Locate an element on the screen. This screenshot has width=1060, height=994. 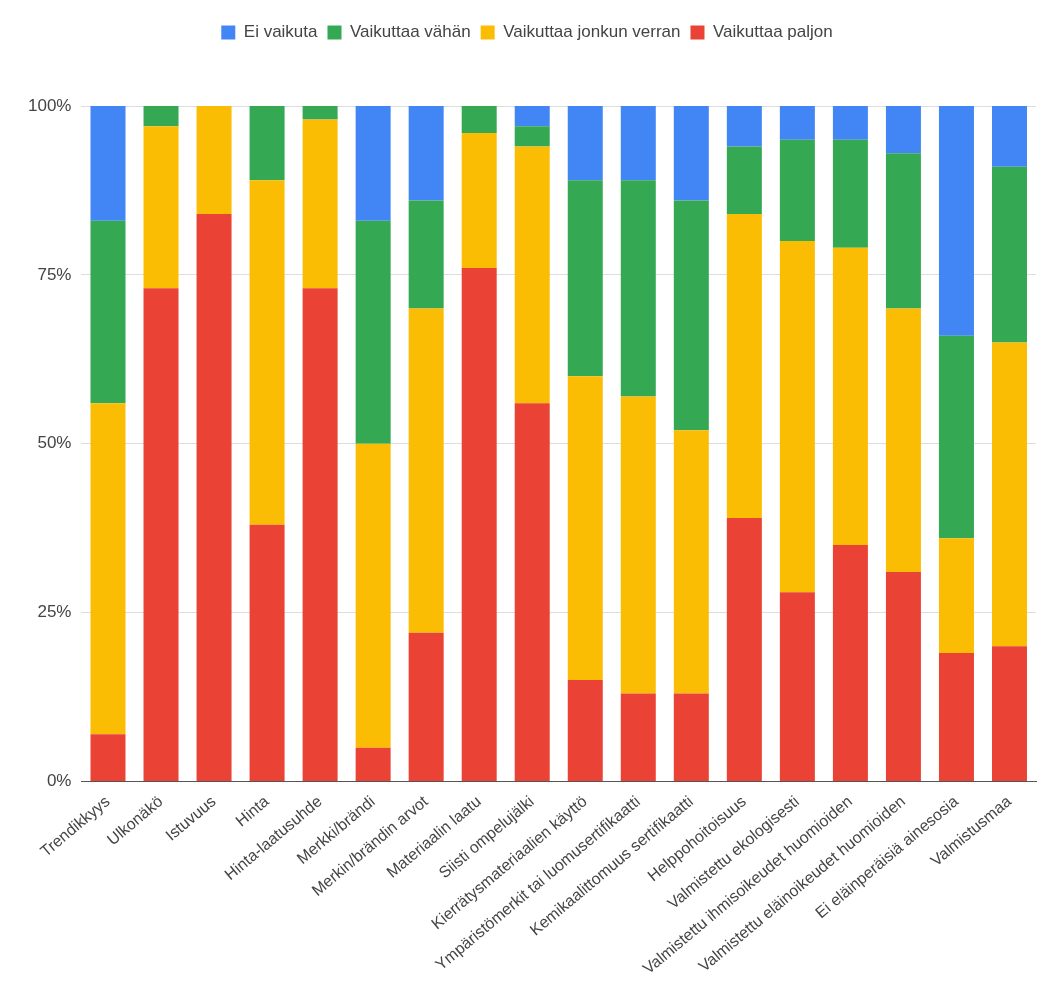
legend-label: Vaikuttaa vähän is located at coordinates (410, 32).